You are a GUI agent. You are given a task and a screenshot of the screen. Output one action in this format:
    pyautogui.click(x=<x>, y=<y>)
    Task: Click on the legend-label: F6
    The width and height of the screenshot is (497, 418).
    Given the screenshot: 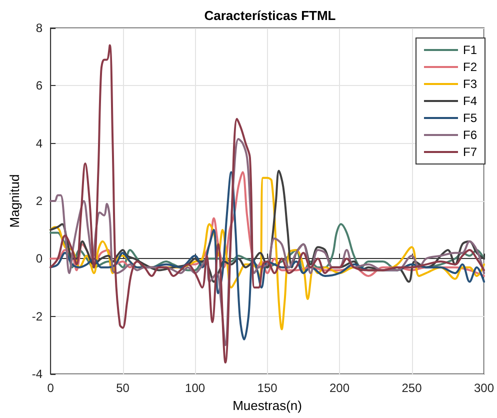 What is the action you would take?
    pyautogui.click(x=470, y=135)
    